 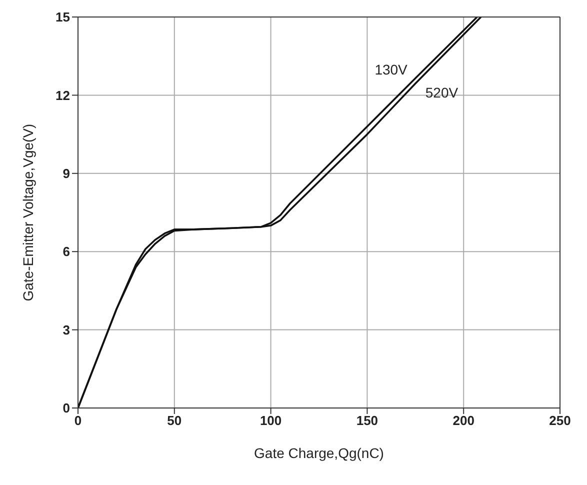 What do you see at coordinates (463, 420) in the screenshot?
I see `x-tick-label: 200` at bounding box center [463, 420].